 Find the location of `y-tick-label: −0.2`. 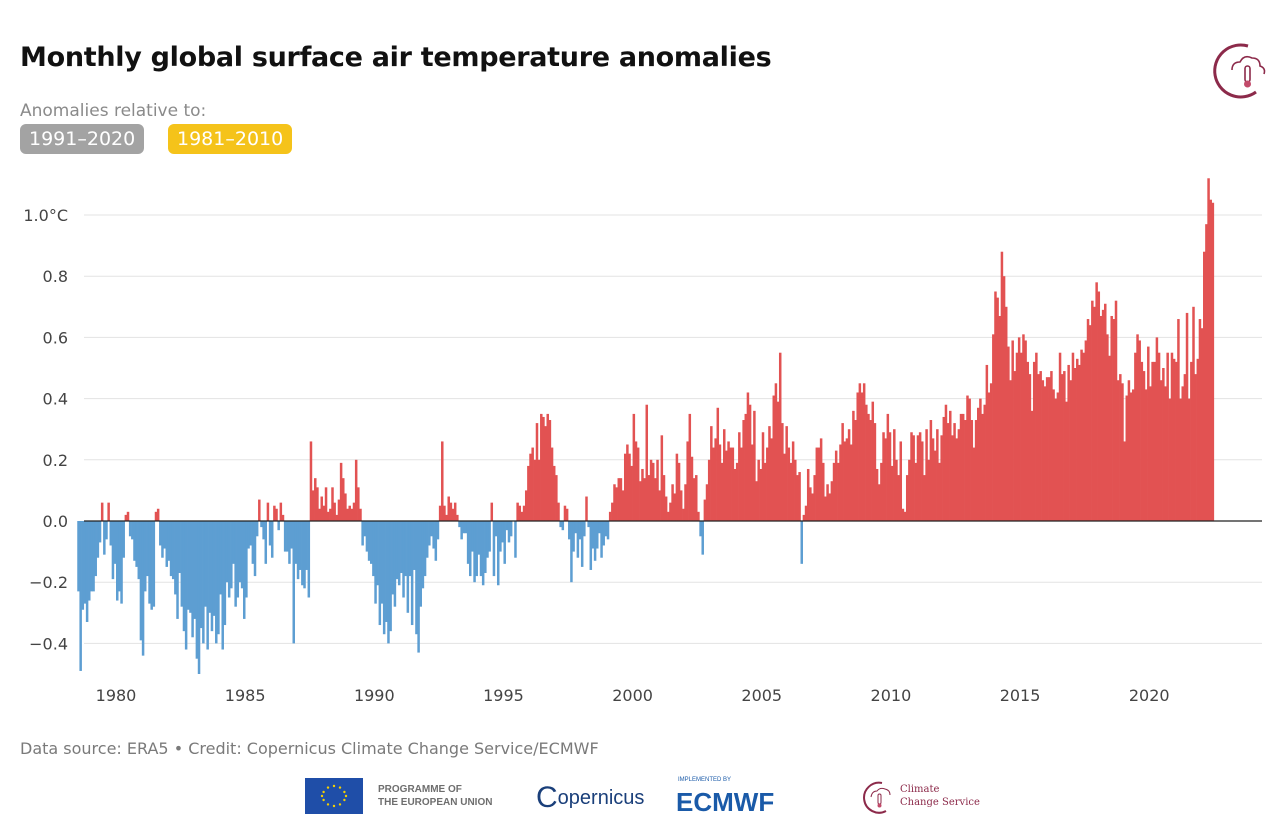

y-tick-label: −0.2 is located at coordinates (48, 582).